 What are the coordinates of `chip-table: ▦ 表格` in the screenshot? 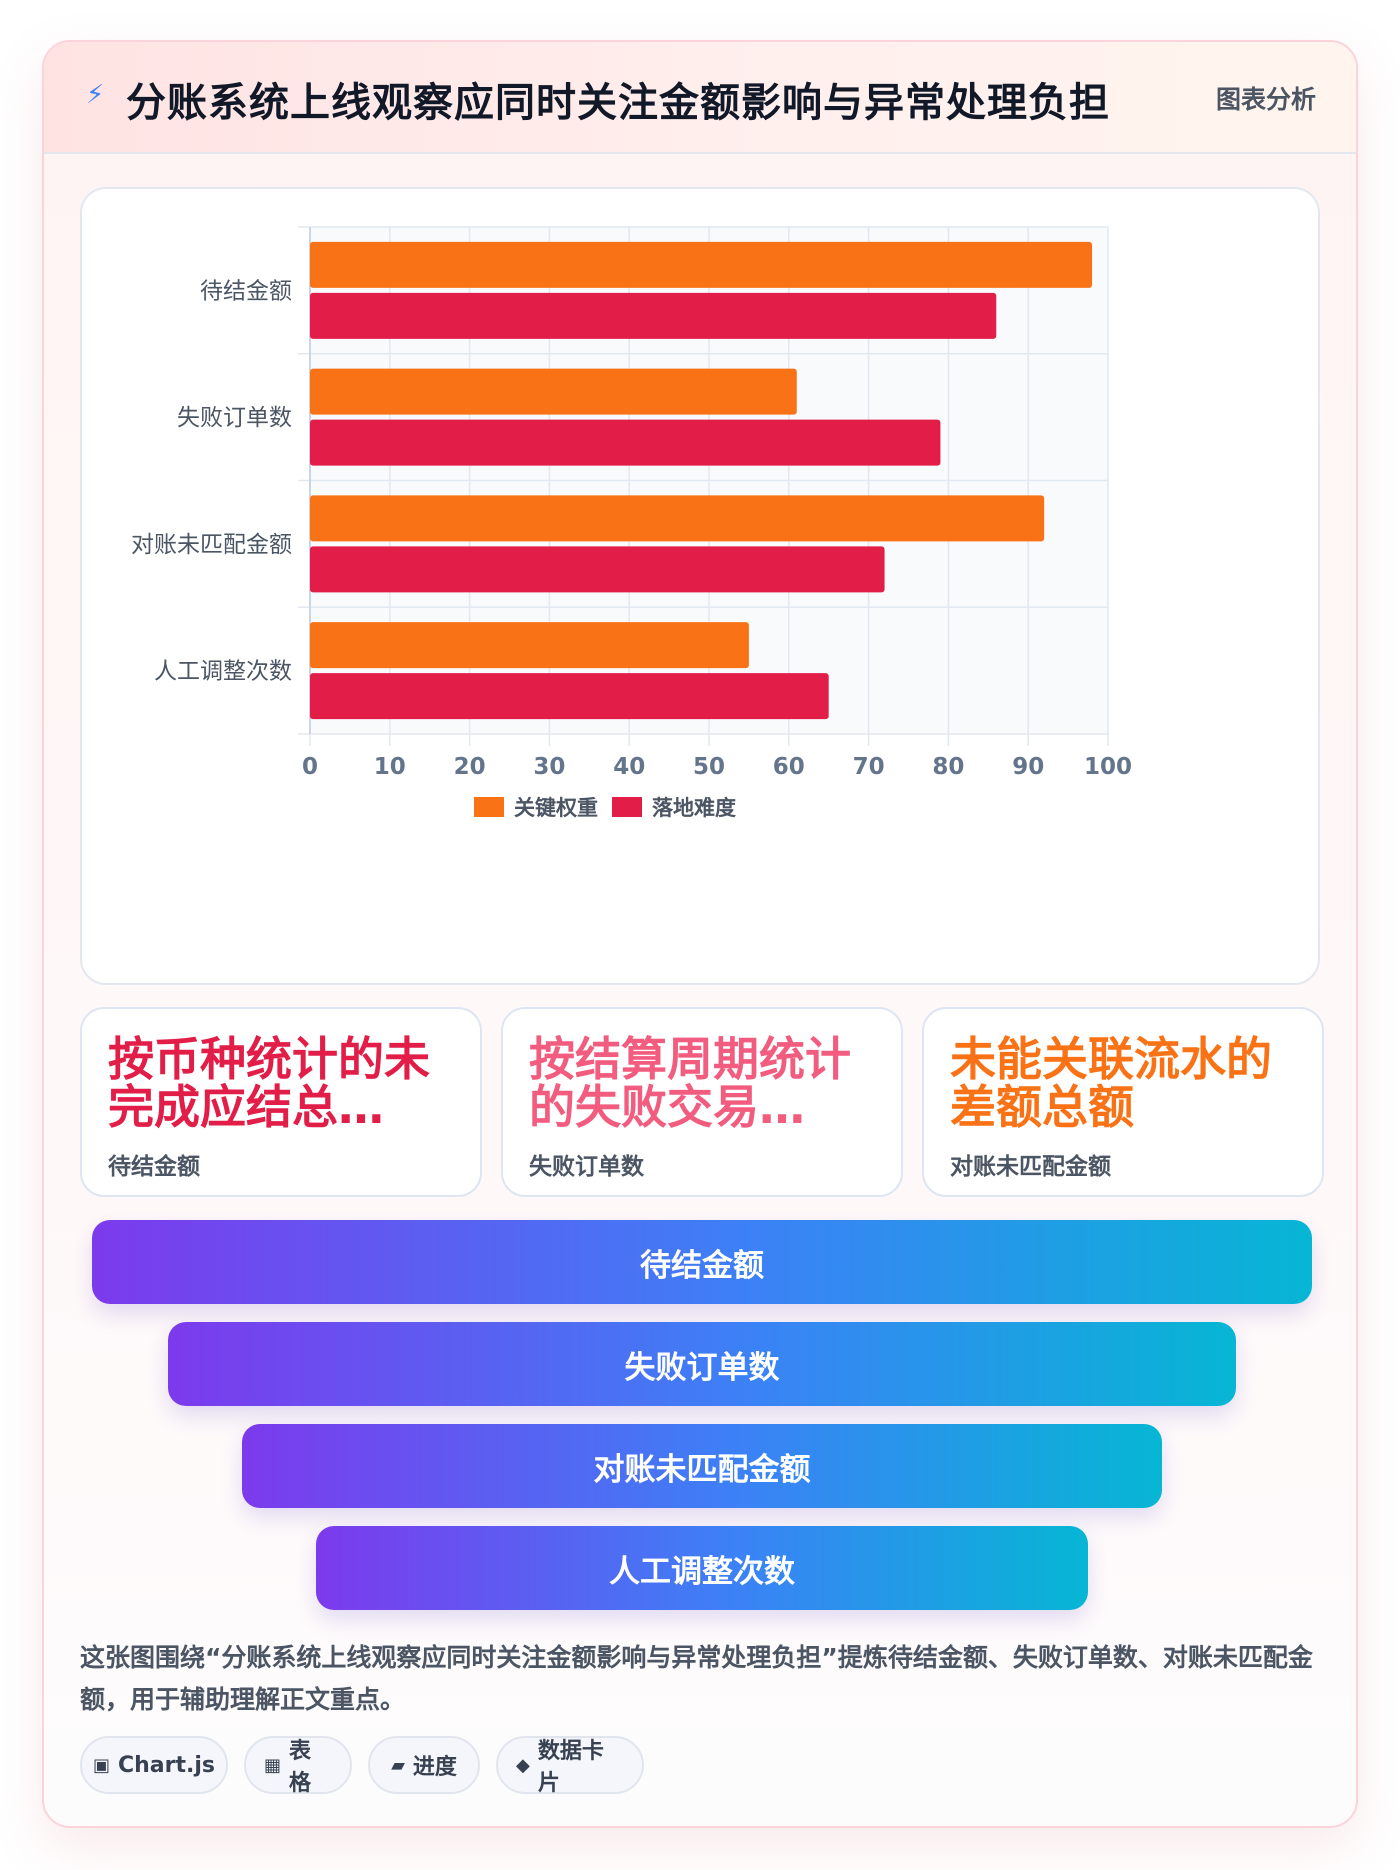 It's located at (298, 1766).